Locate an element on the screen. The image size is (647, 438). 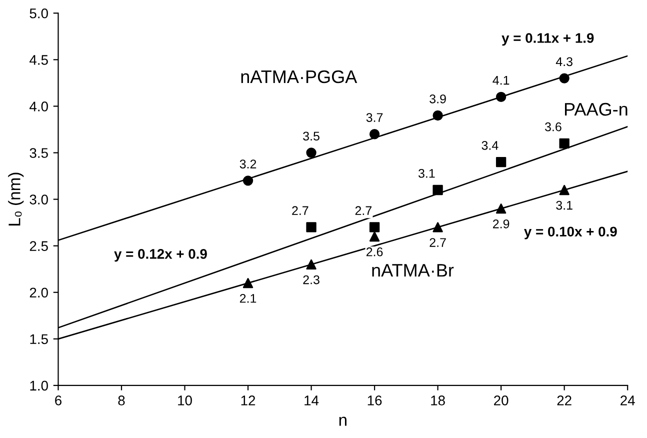
annotation: y = 0.11x + 1.9 is located at coordinates (548, 39).